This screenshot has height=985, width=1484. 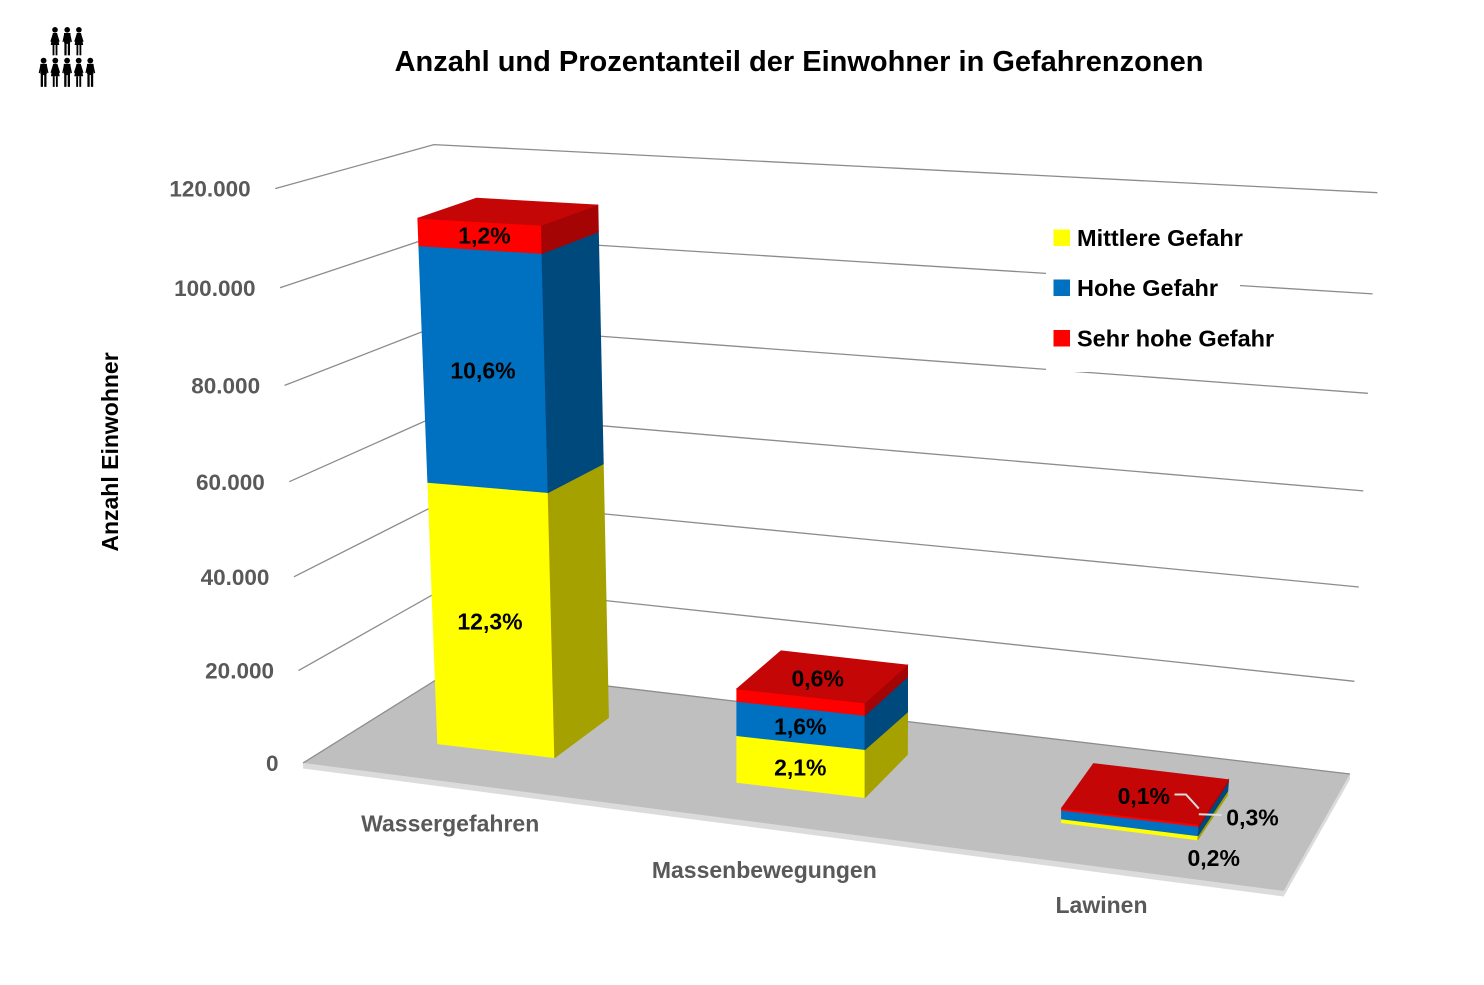 I want to click on svg-text: Lawinen, so click(x=1101, y=905).